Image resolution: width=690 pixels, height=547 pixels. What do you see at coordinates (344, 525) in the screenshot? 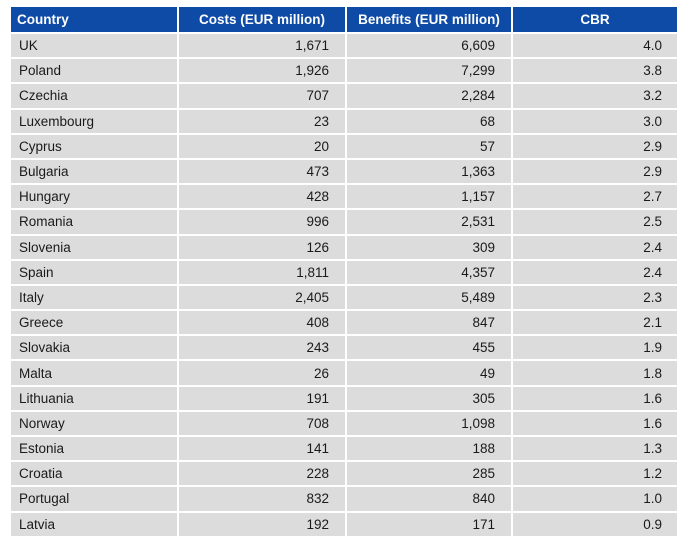
I see `table-row: Latvia 192 171 0.9` at bounding box center [344, 525].